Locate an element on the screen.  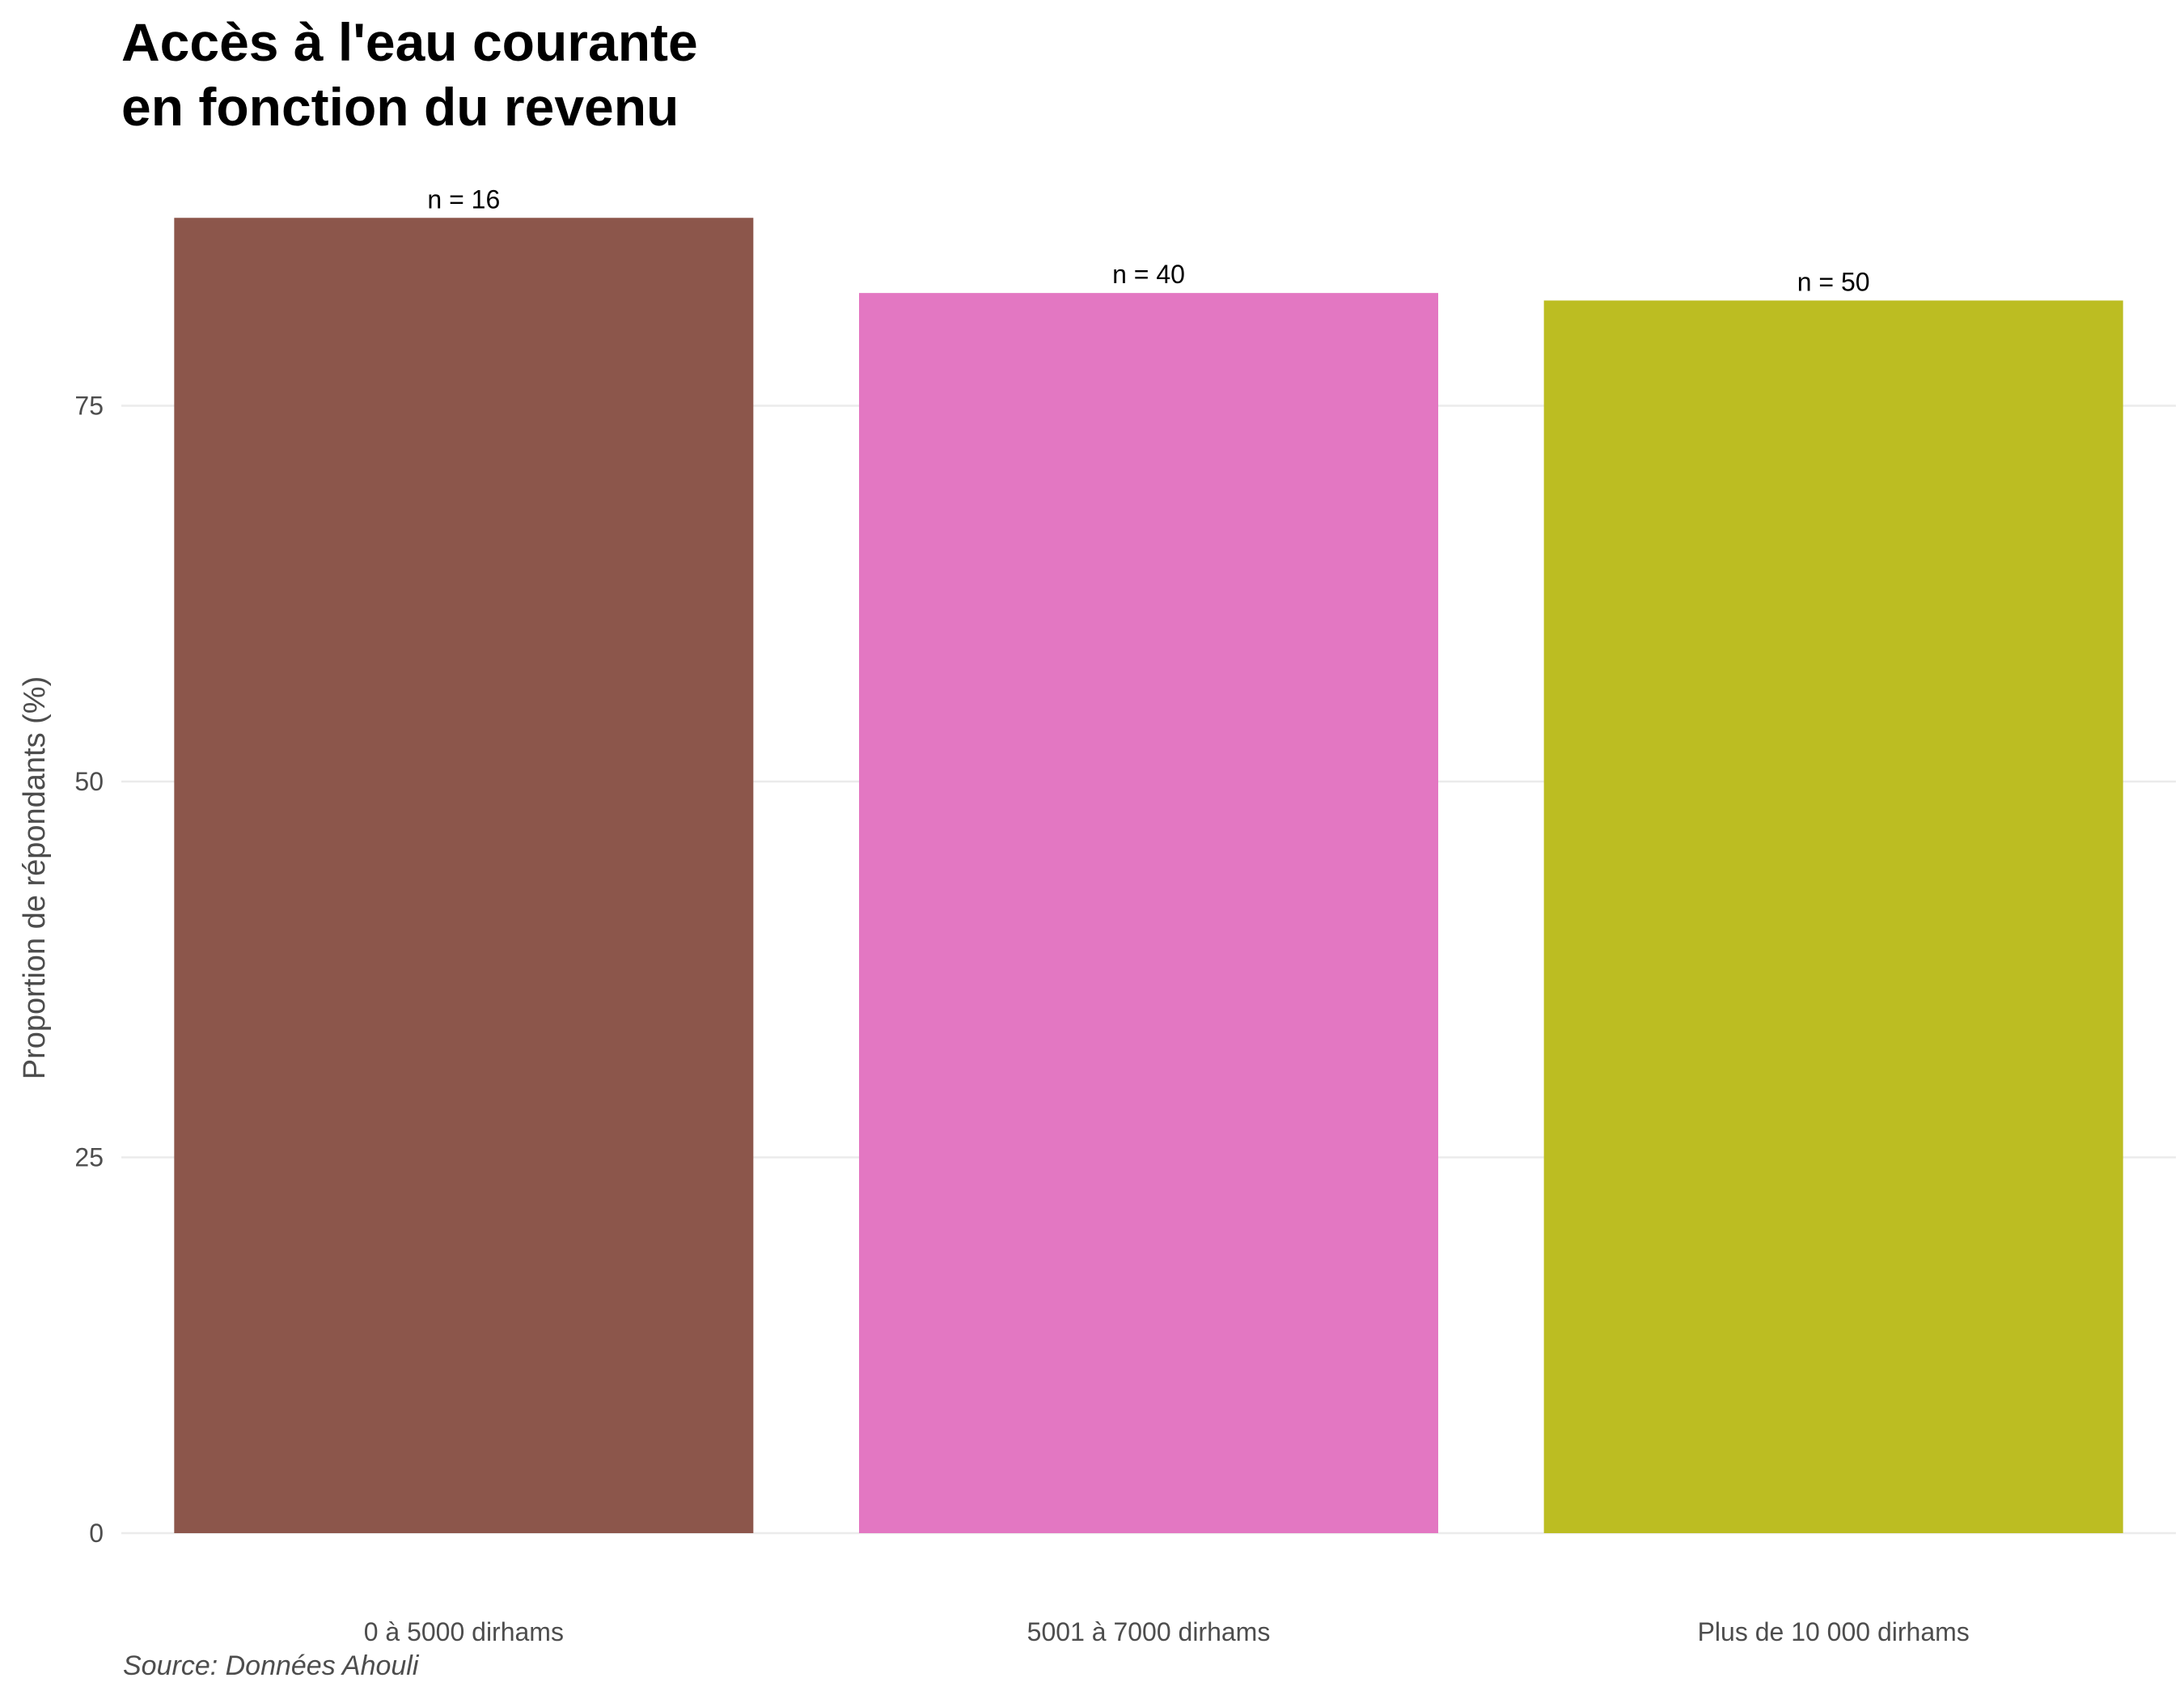
bar-labels: n = 16 n = 40 n = 50 is located at coordinates (1148, 240).